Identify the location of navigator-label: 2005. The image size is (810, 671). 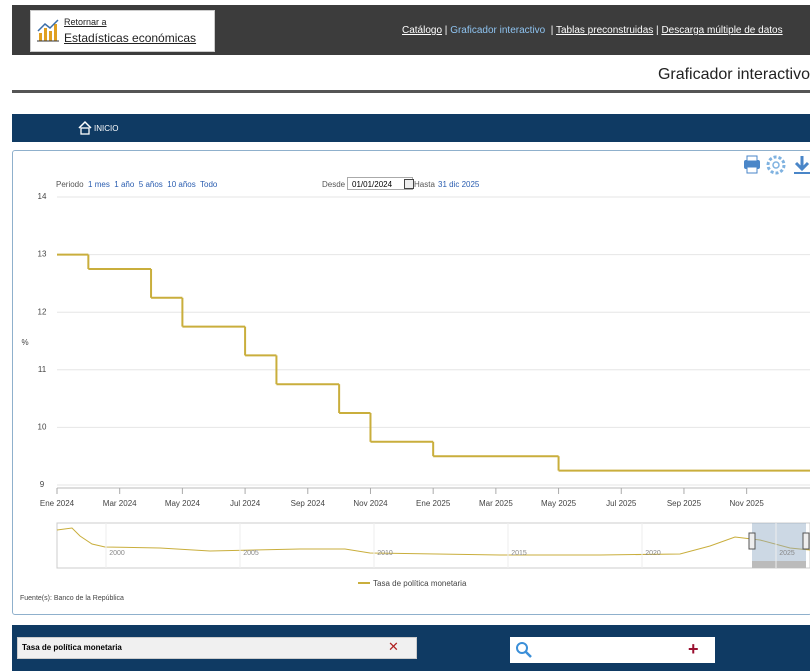
(251, 553).